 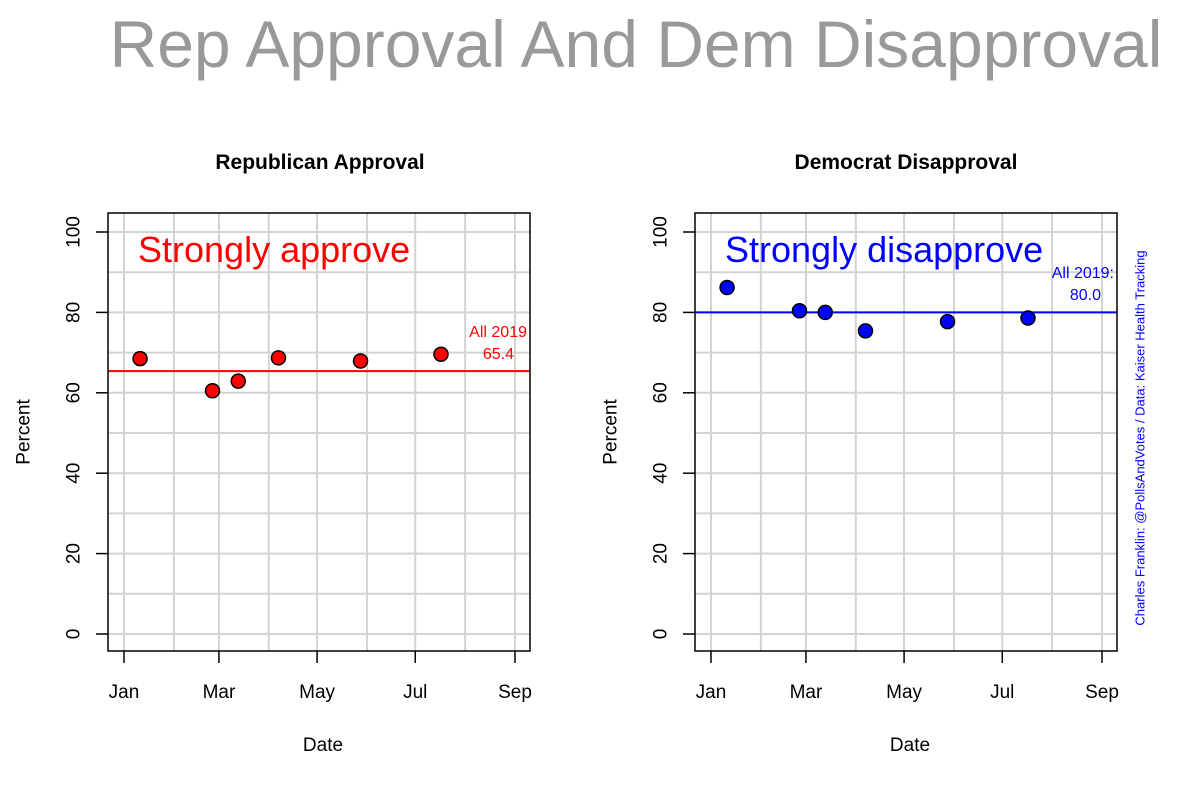 I want to click on series-annotation: Strongly approve, so click(x=274, y=249).